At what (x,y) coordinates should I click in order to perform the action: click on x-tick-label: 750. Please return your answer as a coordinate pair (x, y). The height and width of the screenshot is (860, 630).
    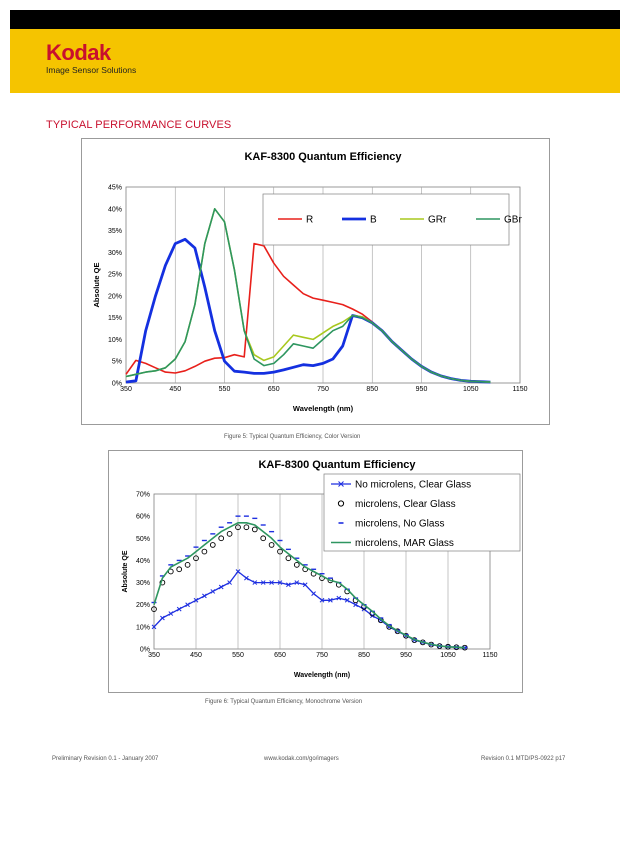
    Looking at the image, I should click on (322, 655).